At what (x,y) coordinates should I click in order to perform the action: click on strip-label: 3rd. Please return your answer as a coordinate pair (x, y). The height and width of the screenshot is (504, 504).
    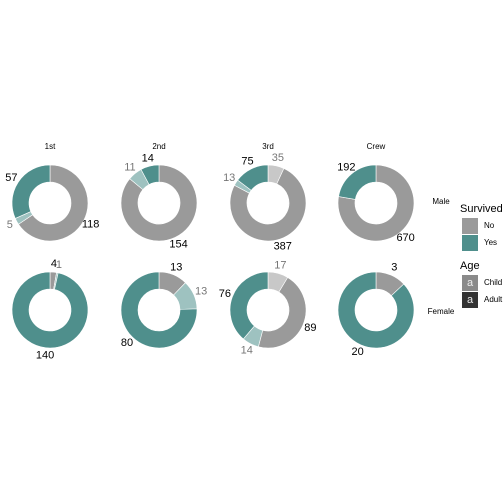
    Looking at the image, I should click on (268, 146).